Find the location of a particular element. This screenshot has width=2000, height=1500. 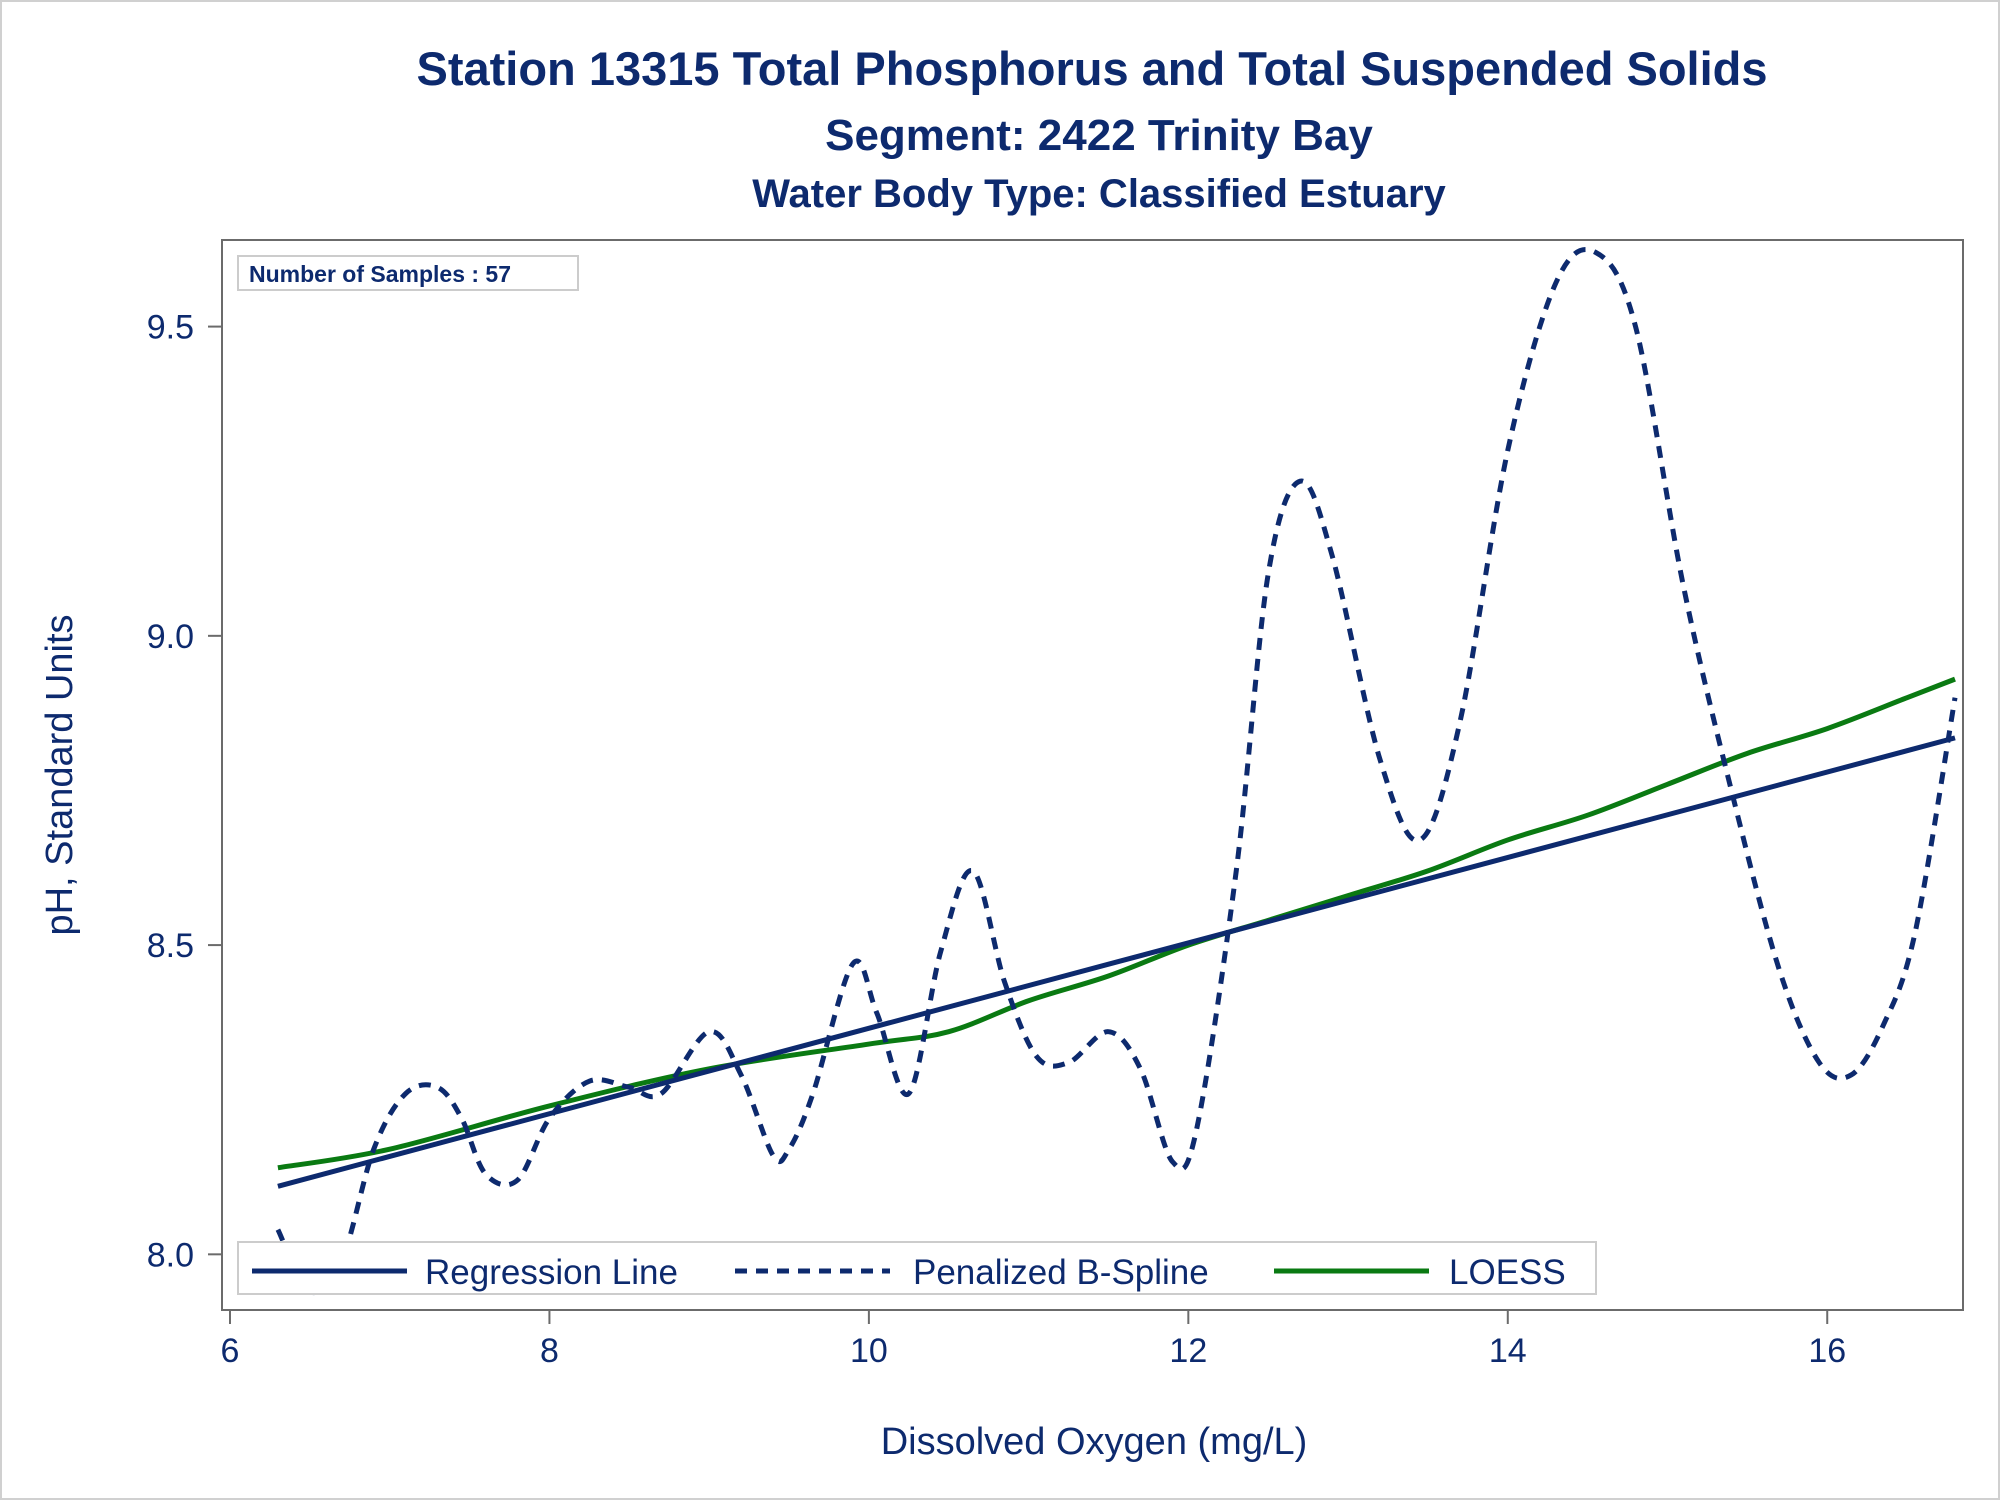

x-axis-label: Dissolved Oxygen (mg/L) is located at coordinates (1094, 1442).